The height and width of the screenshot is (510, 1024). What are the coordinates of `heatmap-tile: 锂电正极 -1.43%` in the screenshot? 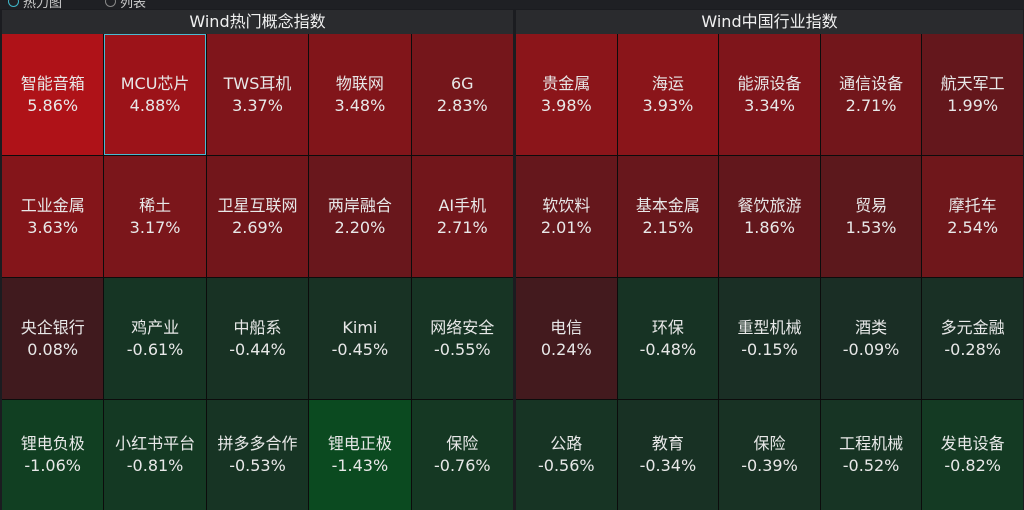 It's located at (360, 455).